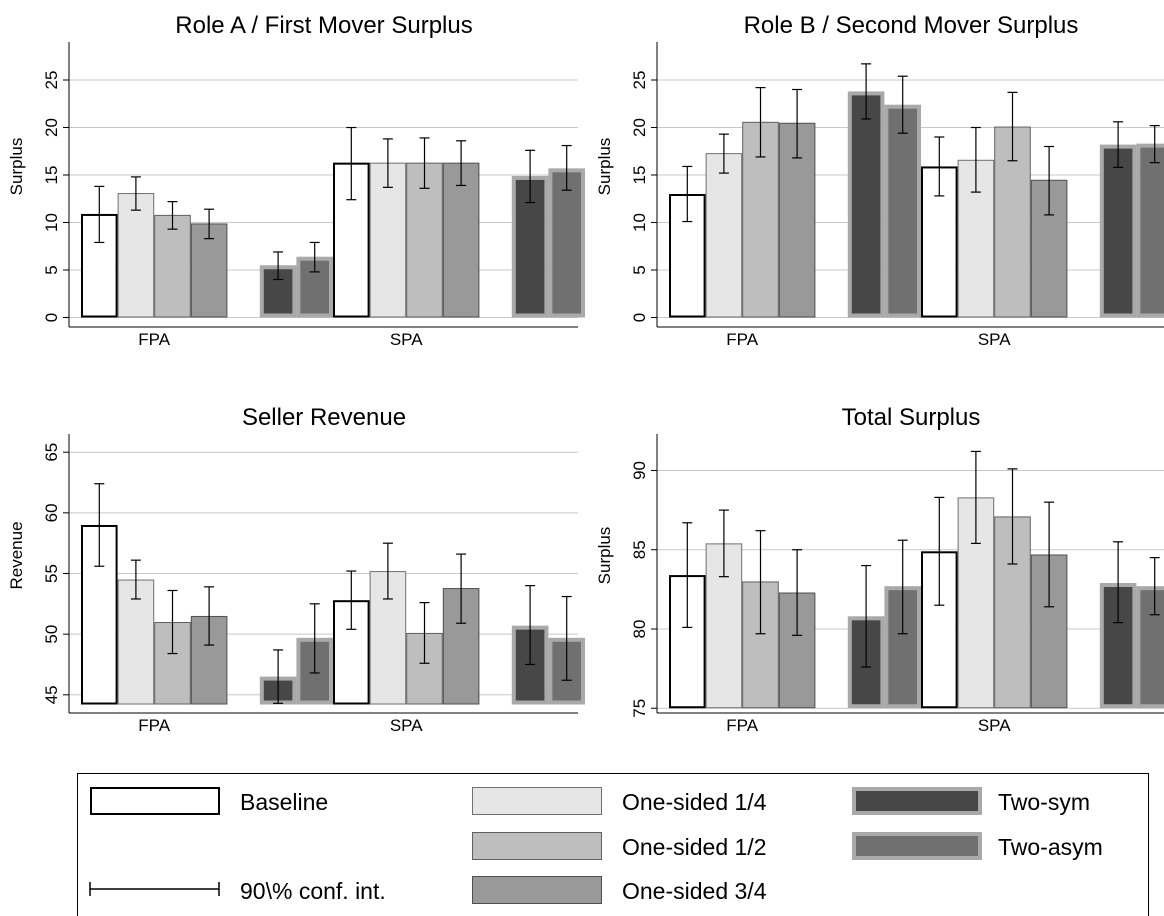 Image resolution: width=1164 pixels, height=916 pixels. What do you see at coordinates (313, 891) in the screenshot?
I see `legend-label-ci: 90\% conf. int.` at bounding box center [313, 891].